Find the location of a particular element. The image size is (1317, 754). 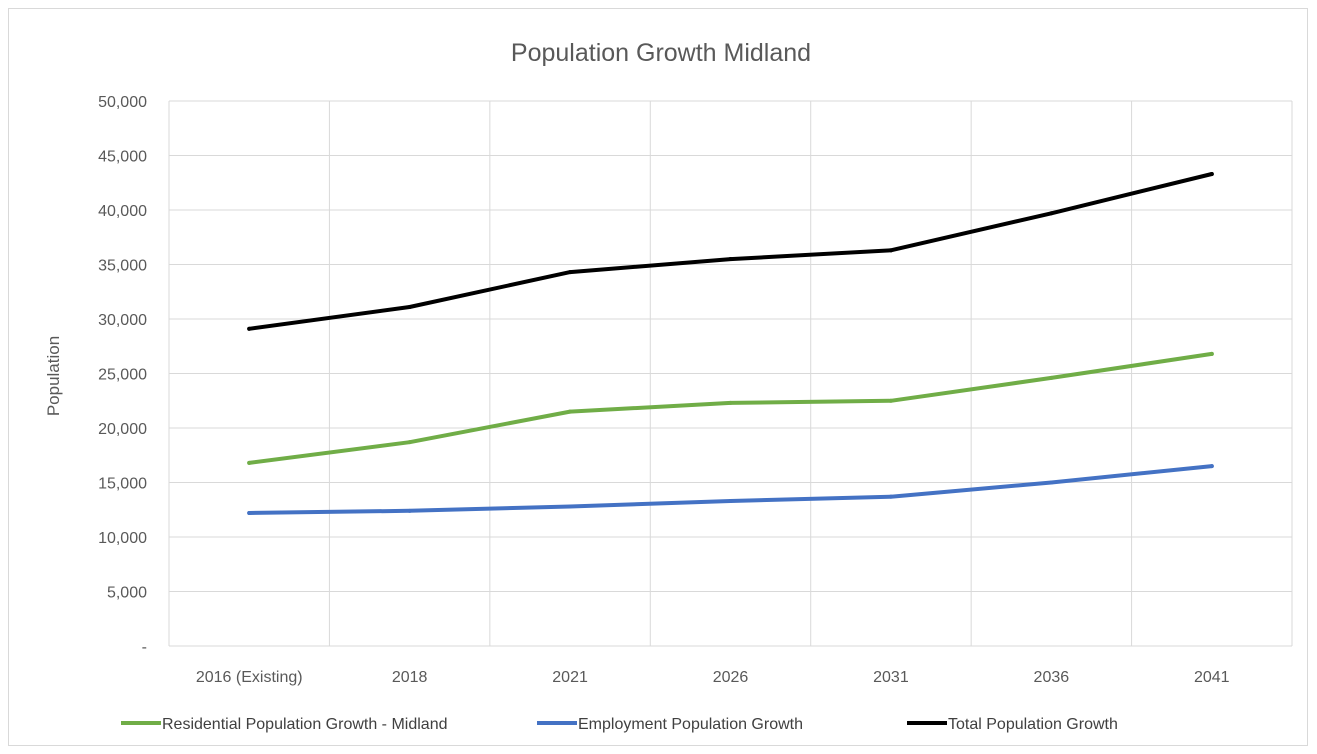

y-tick-label: 5,000 is located at coordinates (127, 593).